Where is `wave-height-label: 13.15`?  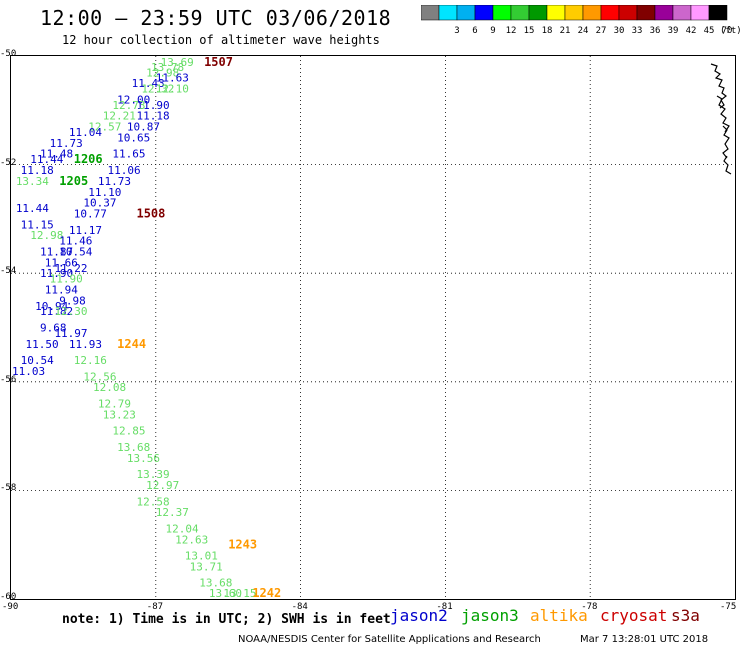 wave-height-label: 13.15 is located at coordinates (239, 593).